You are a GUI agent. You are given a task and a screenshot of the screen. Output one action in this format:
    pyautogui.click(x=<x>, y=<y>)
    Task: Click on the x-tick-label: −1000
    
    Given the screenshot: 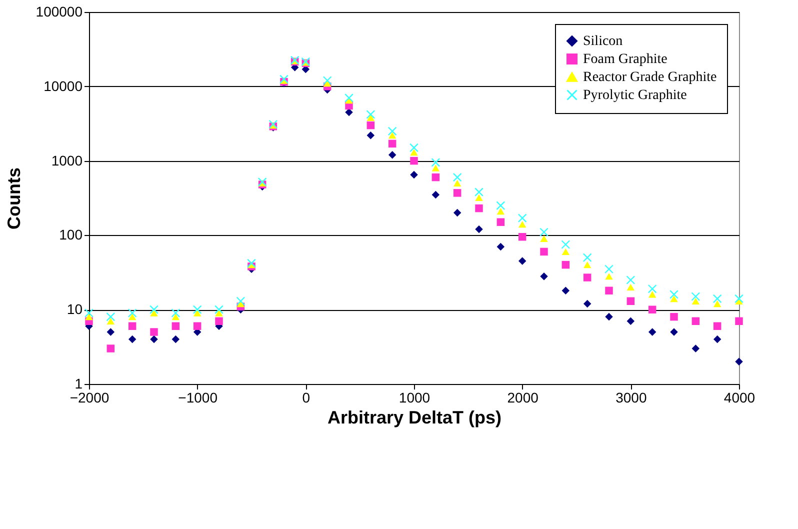 What is the action you would take?
    pyautogui.click(x=198, y=398)
    